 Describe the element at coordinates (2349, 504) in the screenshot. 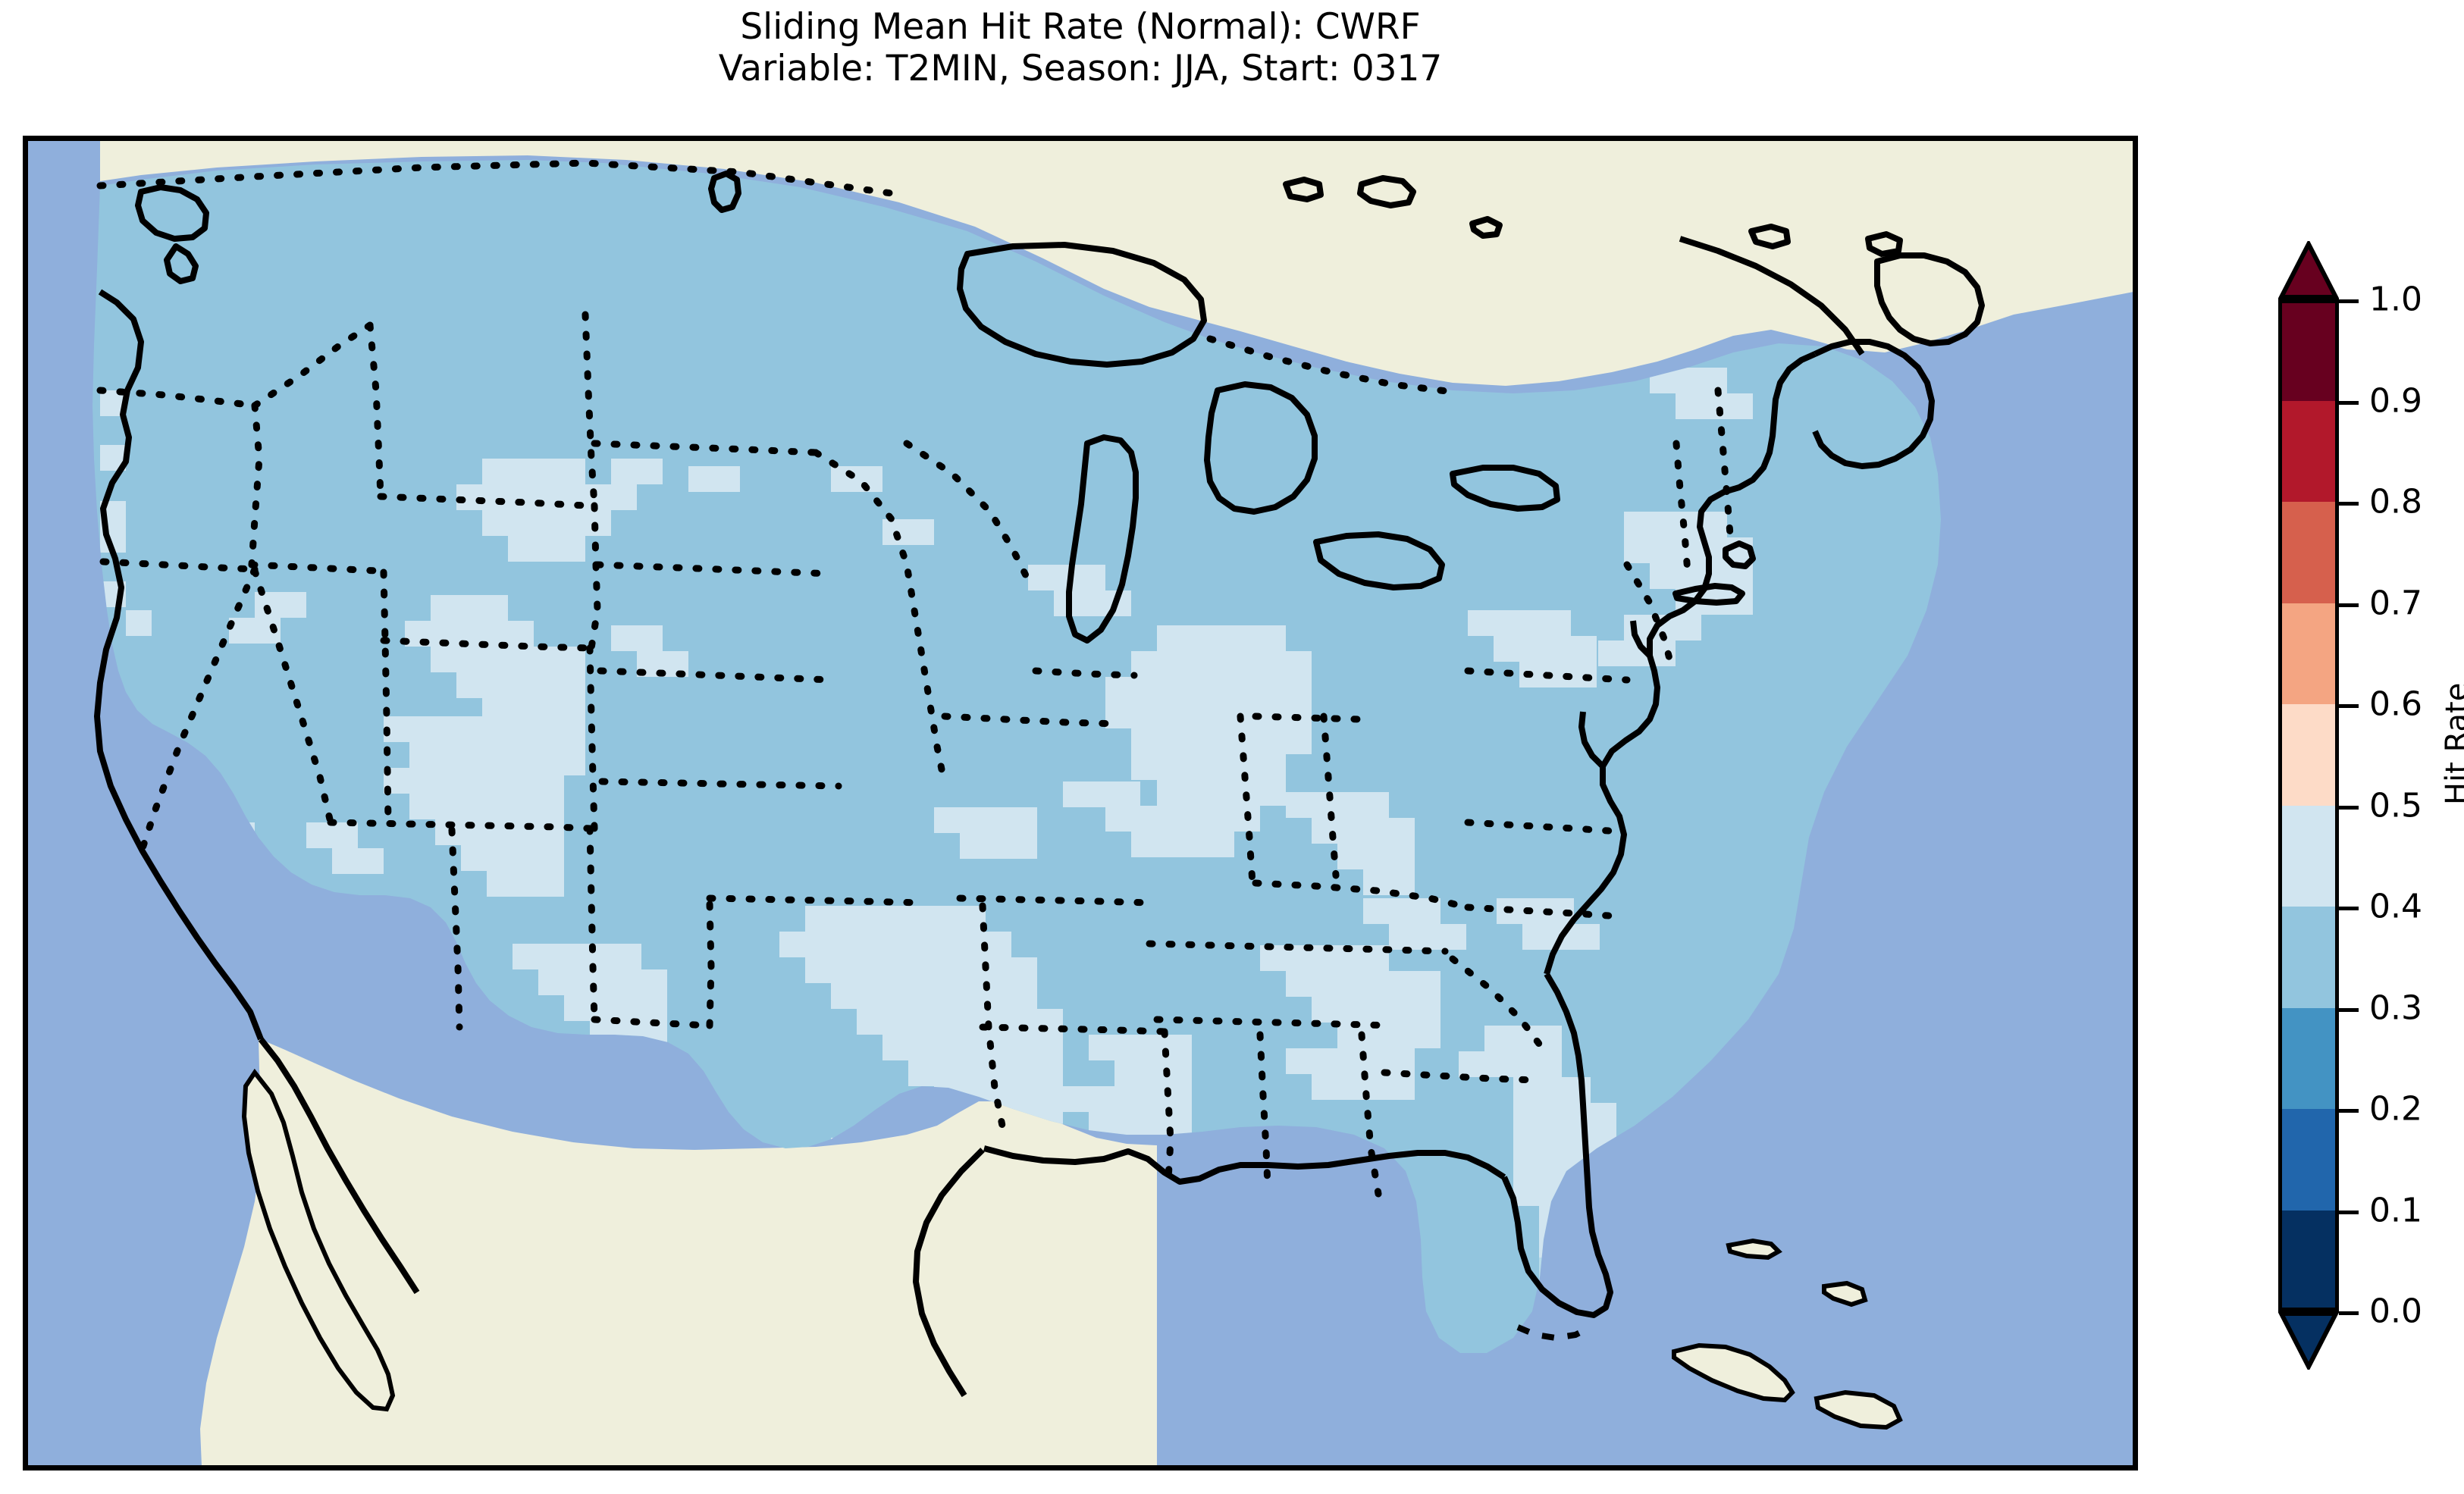

I see `colorbar-tick-0.8` at that location.